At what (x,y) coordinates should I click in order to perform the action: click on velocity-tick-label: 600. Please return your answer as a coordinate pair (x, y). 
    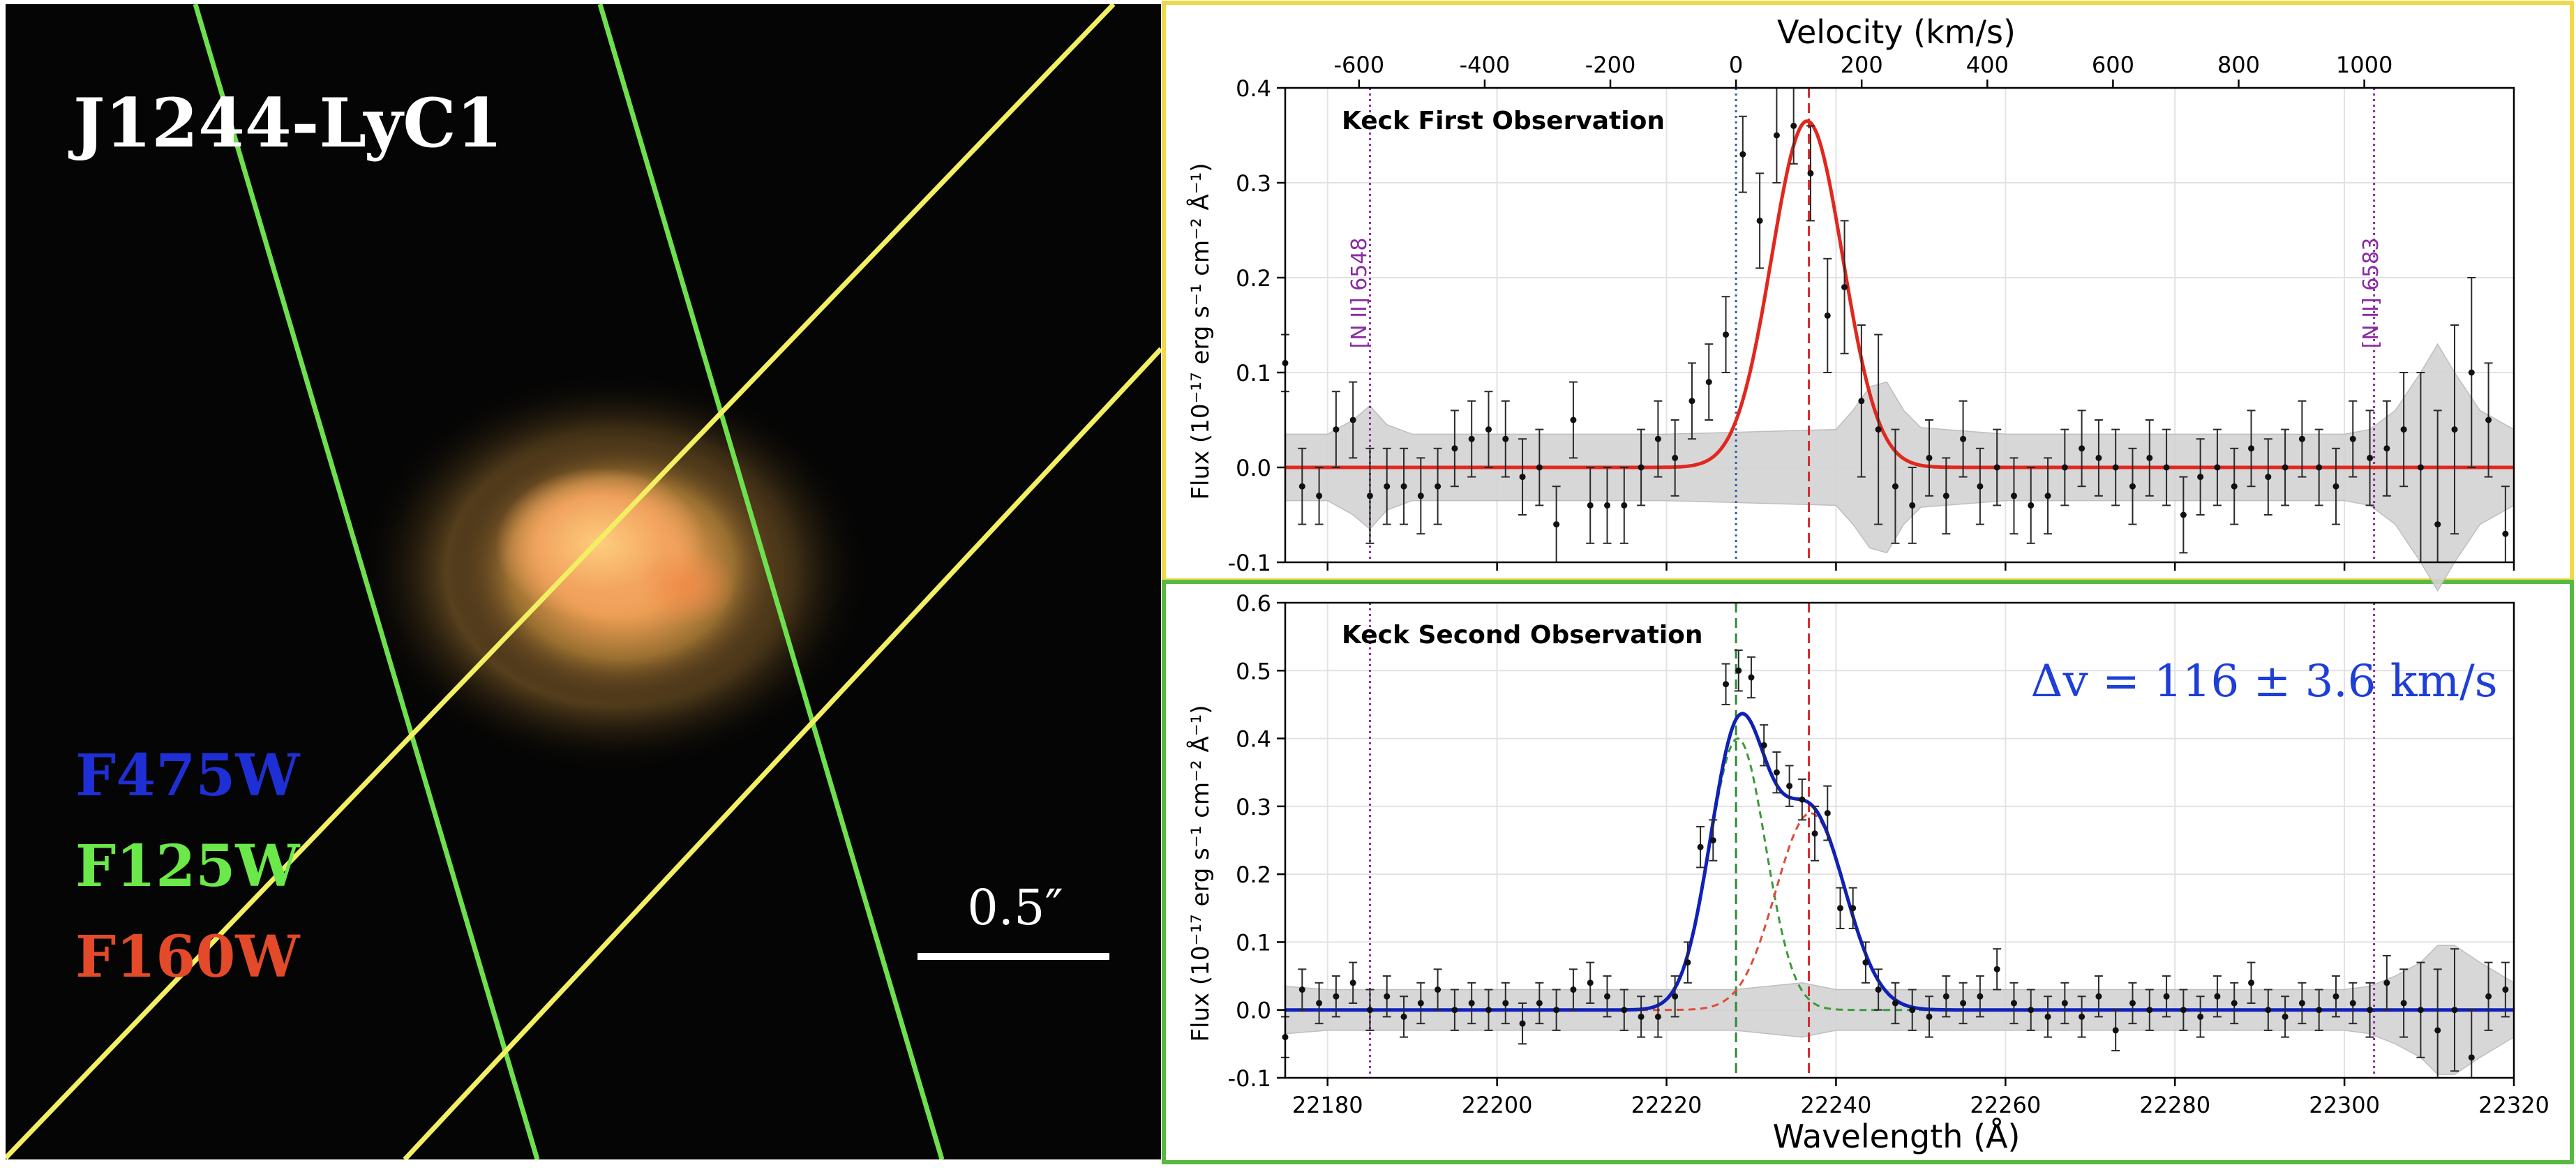
    Looking at the image, I should click on (2113, 65).